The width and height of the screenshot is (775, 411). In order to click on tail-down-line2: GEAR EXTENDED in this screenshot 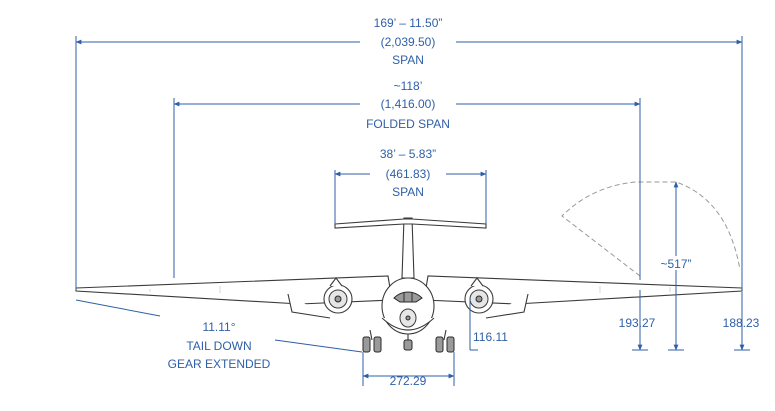, I will do `click(219, 364)`.